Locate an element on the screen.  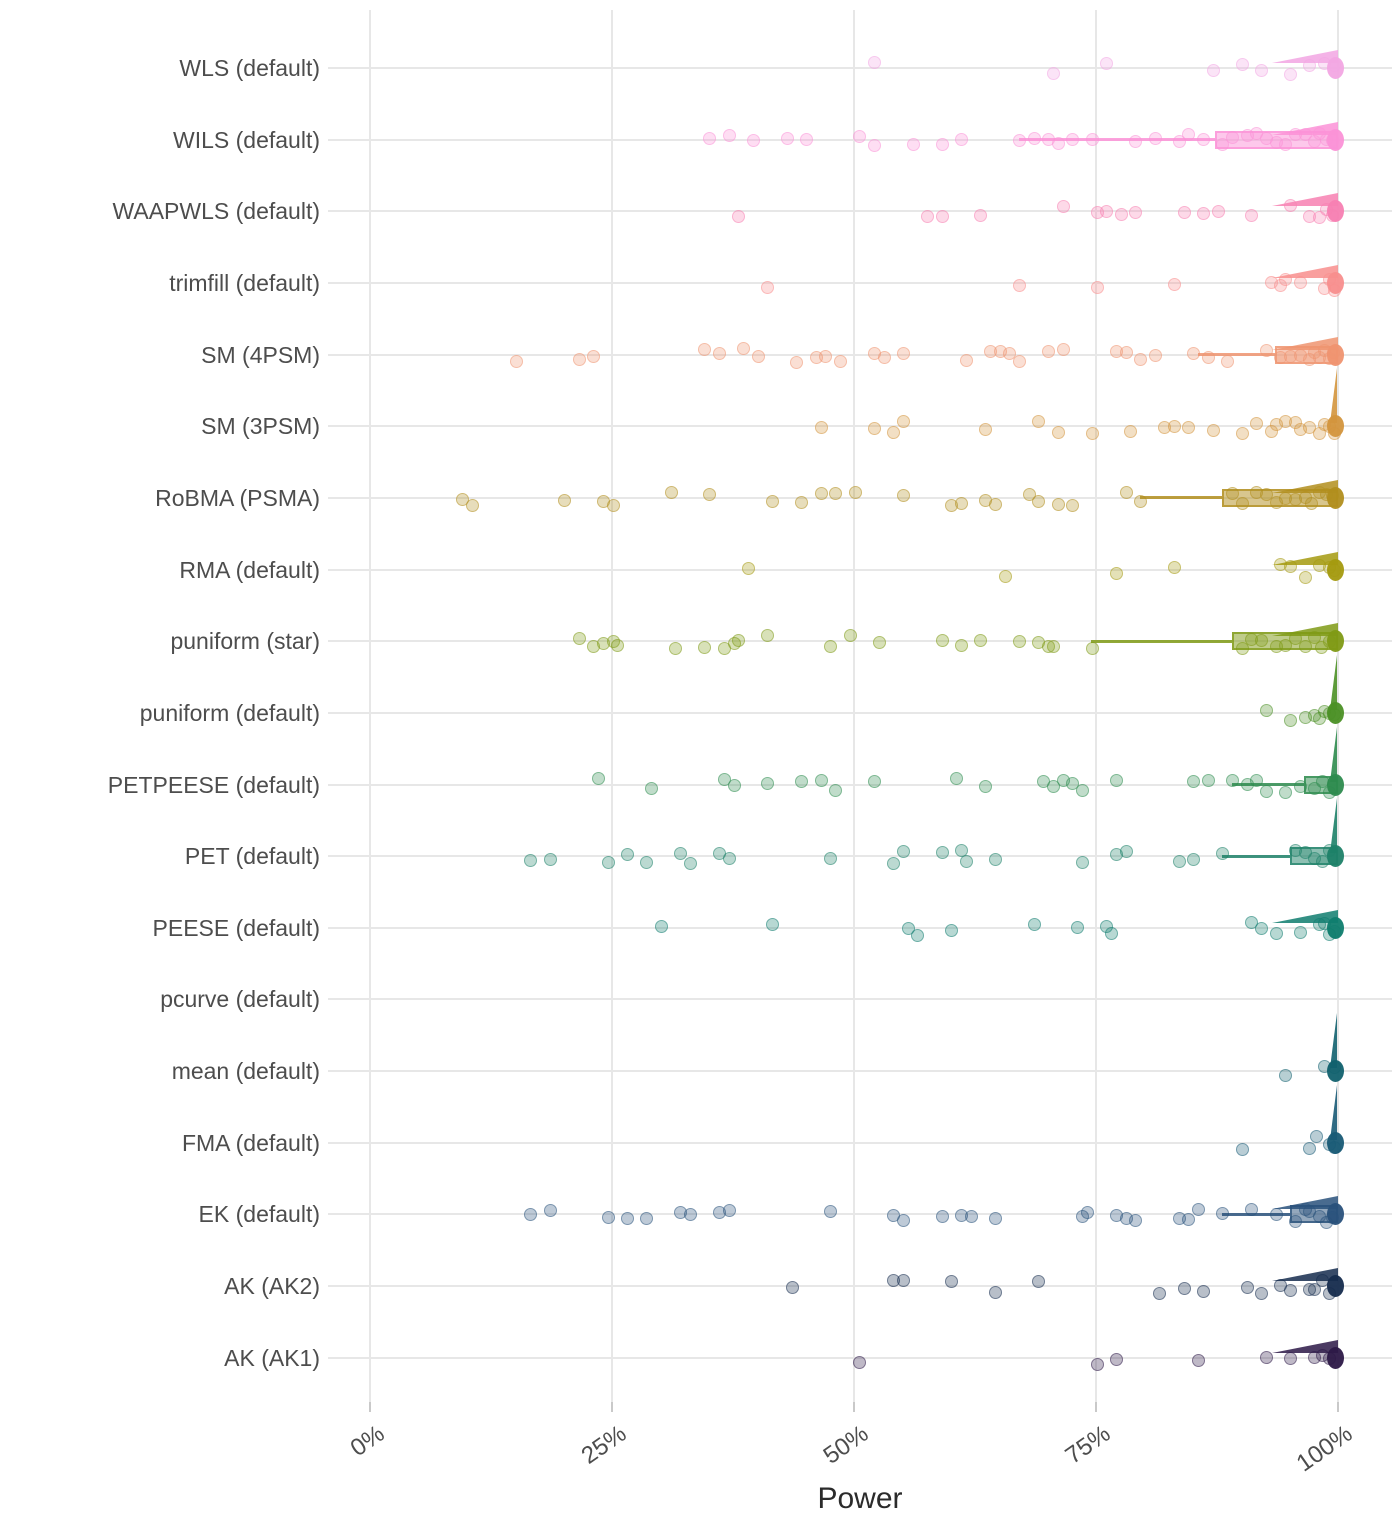
row-label: puniform (default) is located at coordinates (229, 712).